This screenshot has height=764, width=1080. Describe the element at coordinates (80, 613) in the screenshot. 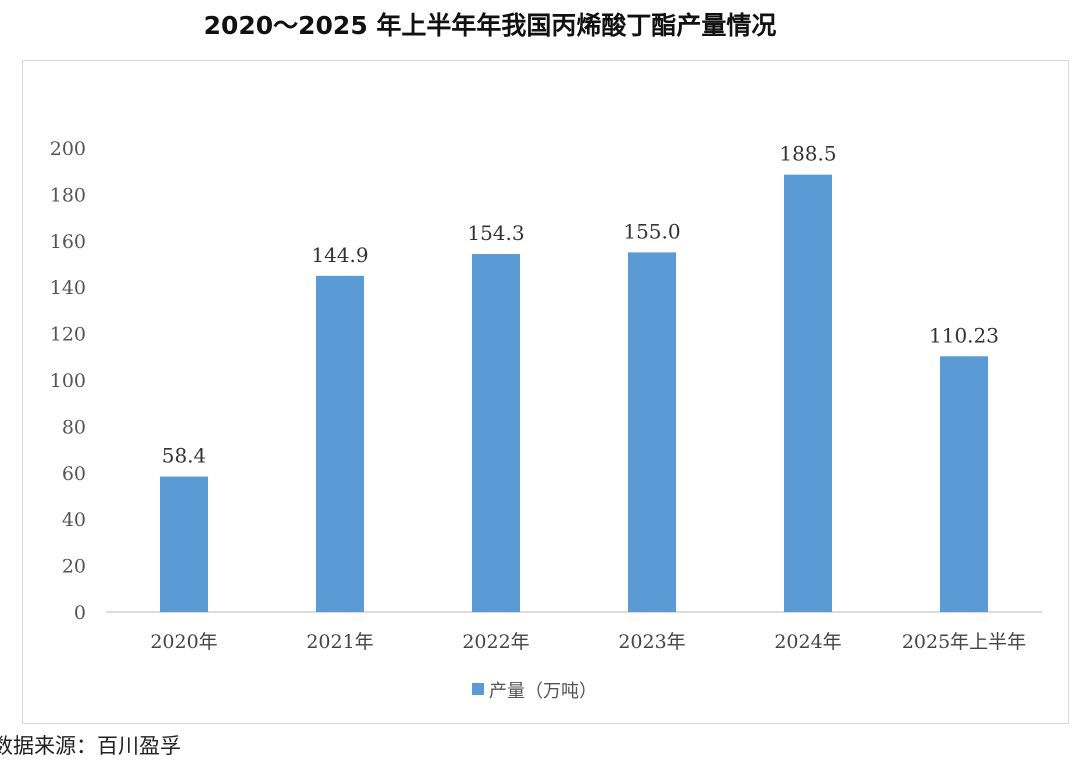

I see `y-tick-label: 0` at that location.